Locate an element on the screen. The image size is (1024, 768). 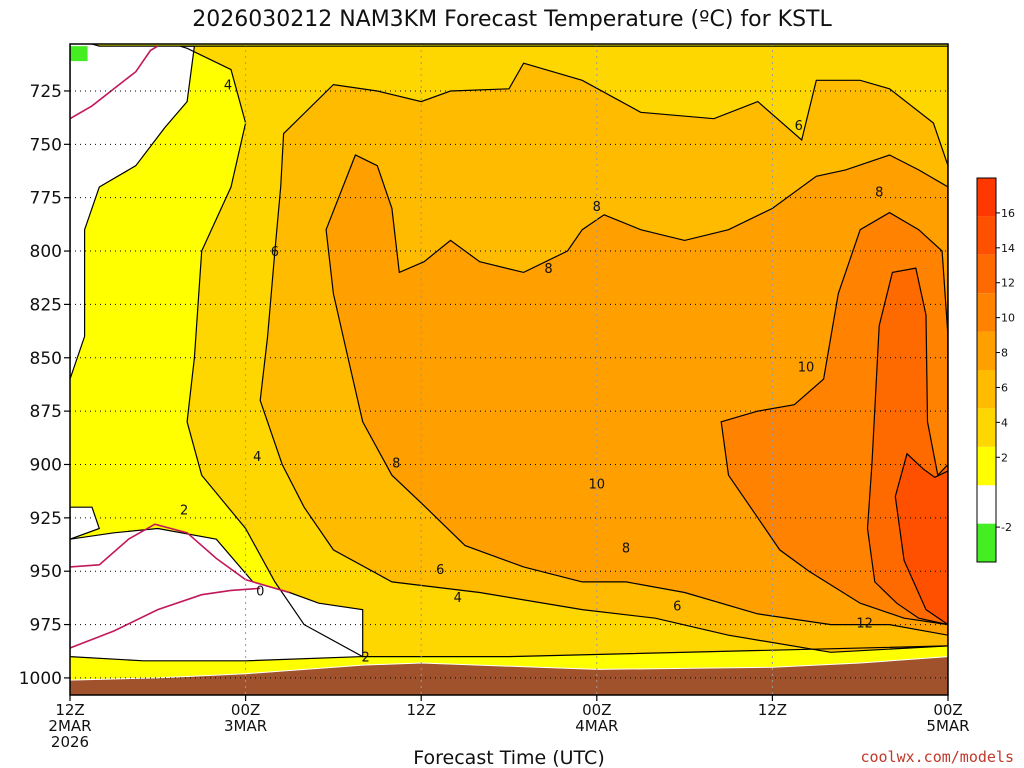
colorbar-tick-label: 12 is located at coordinates (1008, 283).